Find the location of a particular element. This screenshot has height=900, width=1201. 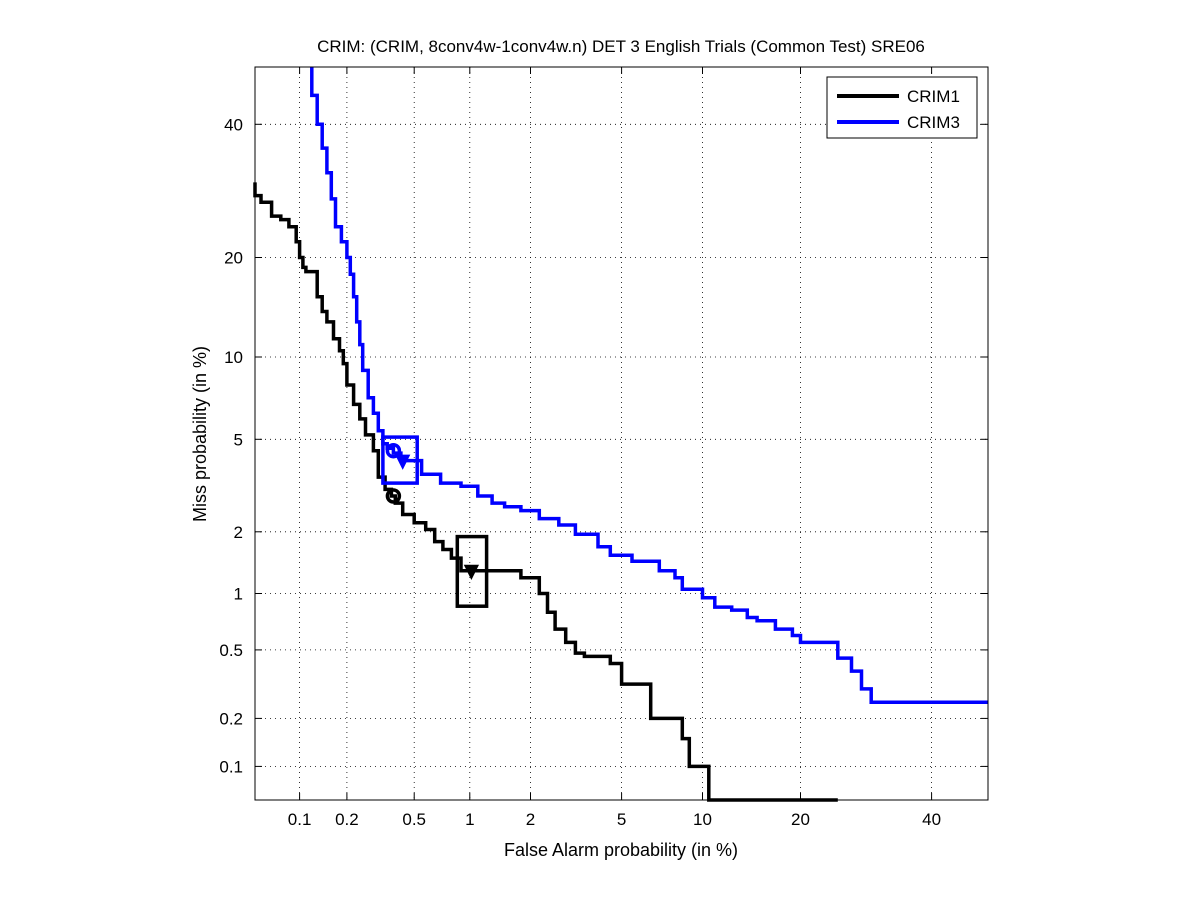

confidence-box-crim1 is located at coordinates (472, 571).